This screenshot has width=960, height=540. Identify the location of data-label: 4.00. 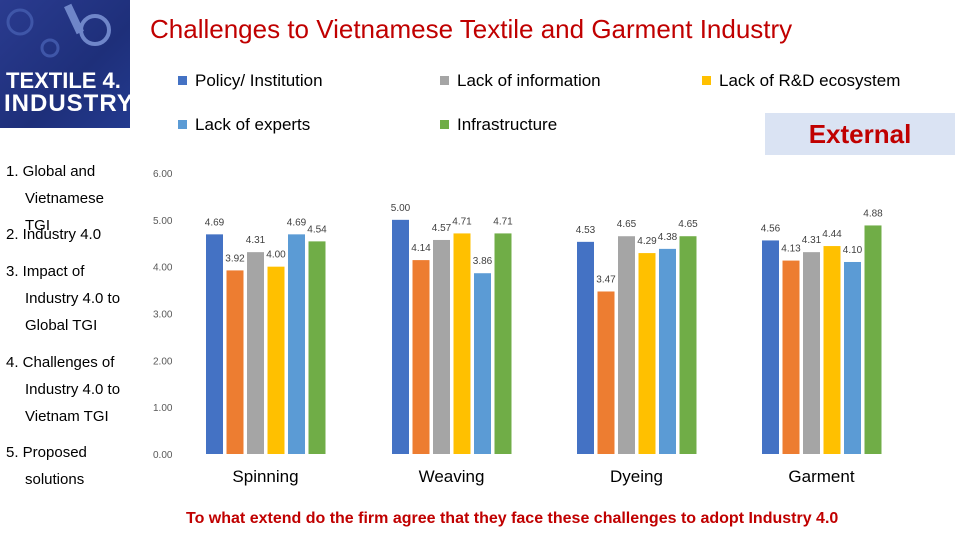
(276, 255).